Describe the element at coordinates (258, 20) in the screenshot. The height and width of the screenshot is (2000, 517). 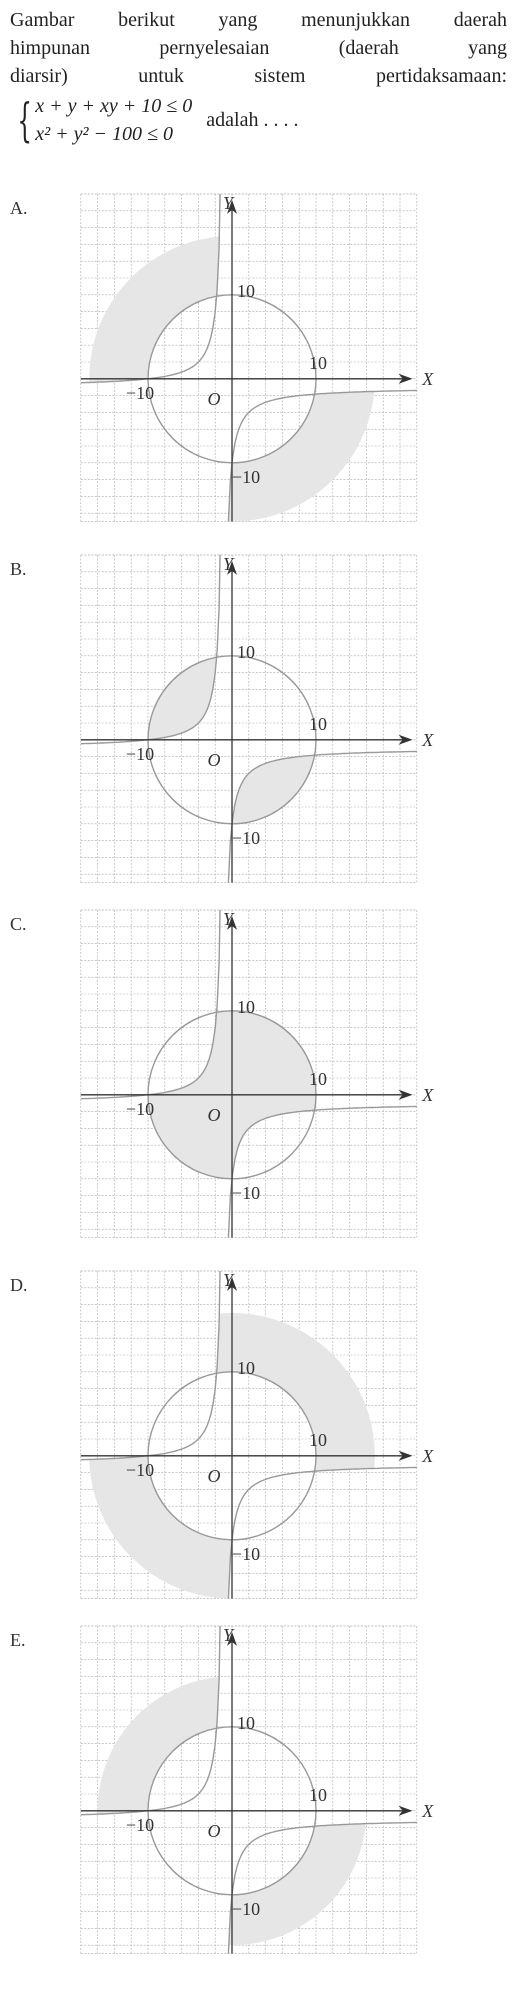
I see `question-line: Gambar berikut yang menunjukkan daerah` at that location.